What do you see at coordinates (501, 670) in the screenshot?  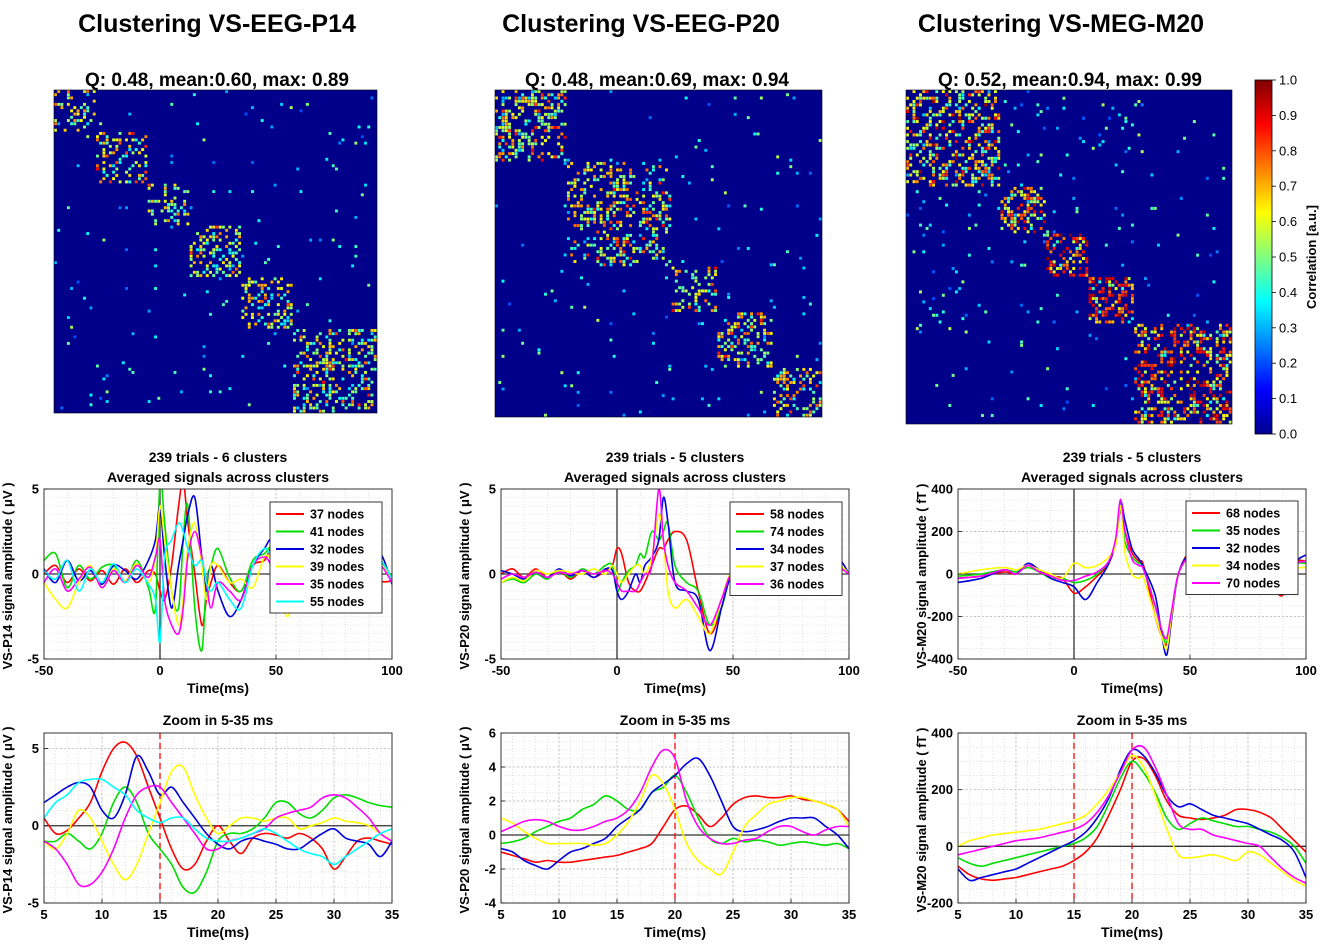 I see `x-tick-label: -50` at bounding box center [501, 670].